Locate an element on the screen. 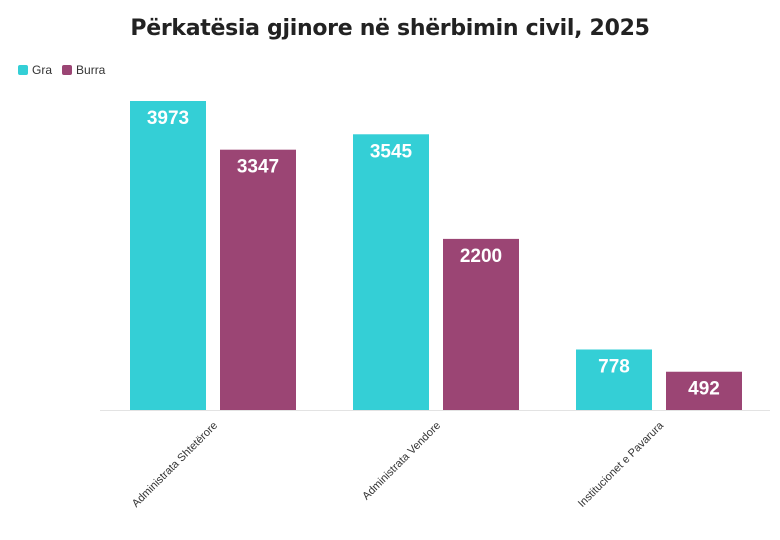  legend: Gra Burra is located at coordinates (61, 70).